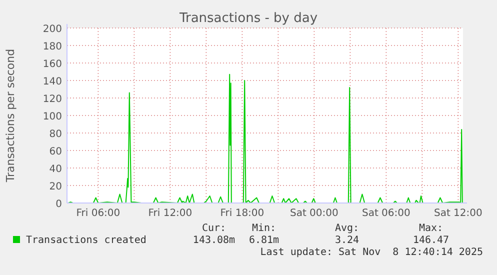 Image resolution: width=497 pixels, height=275 pixels. What do you see at coordinates (214, 240) in the screenshot?
I see `text: 143.08m` at bounding box center [214, 240].